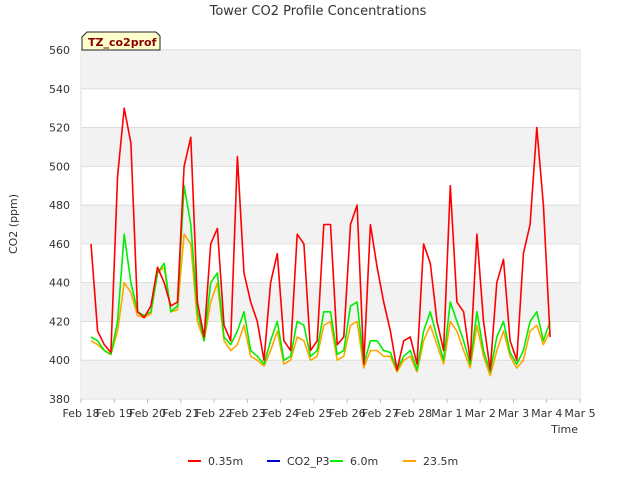 This screenshot has height=480, width=640. Describe the element at coordinates (364, 461) in the screenshot. I see `legend-label: 6.0m` at that location.